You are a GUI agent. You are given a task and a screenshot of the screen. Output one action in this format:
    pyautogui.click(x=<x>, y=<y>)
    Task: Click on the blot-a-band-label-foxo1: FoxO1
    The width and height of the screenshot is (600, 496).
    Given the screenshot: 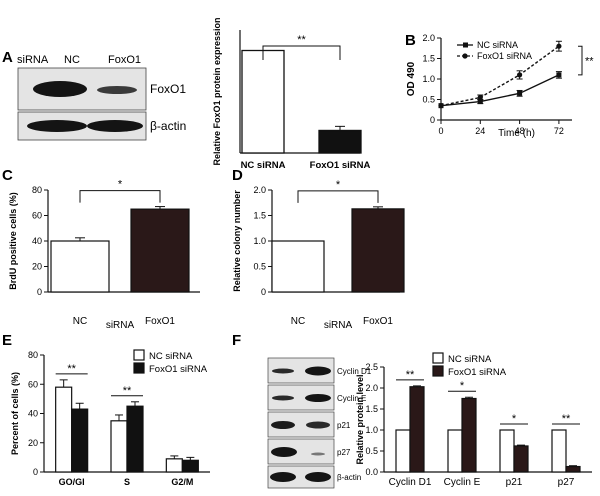 What is the action you would take?
    pyautogui.click(x=168, y=89)
    